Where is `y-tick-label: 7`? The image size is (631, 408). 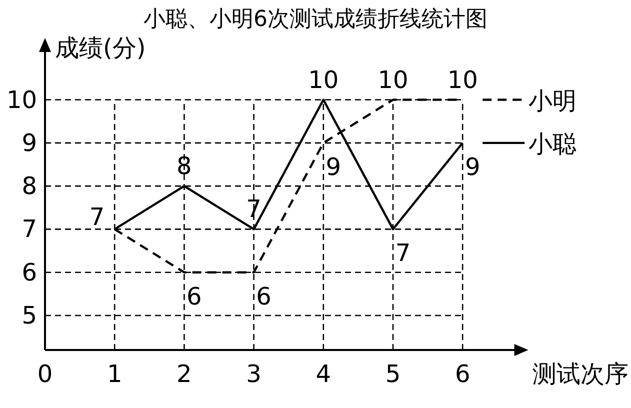 y-tick-label: 7 is located at coordinates (29, 229).